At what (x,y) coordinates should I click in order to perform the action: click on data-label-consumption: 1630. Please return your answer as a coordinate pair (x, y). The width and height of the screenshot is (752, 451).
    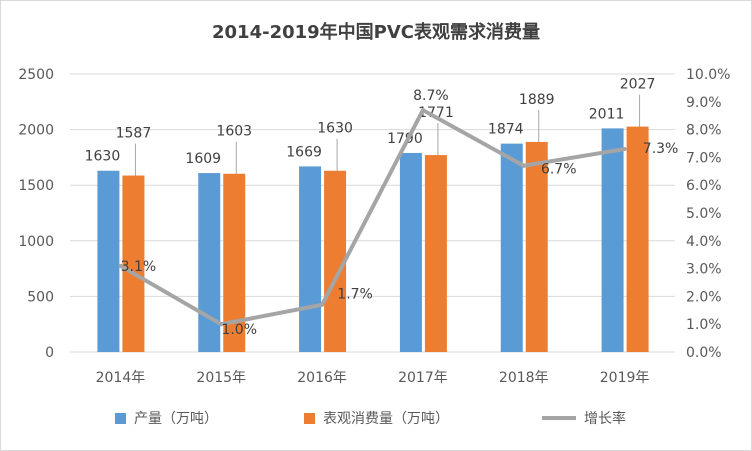
    Looking at the image, I should click on (335, 129).